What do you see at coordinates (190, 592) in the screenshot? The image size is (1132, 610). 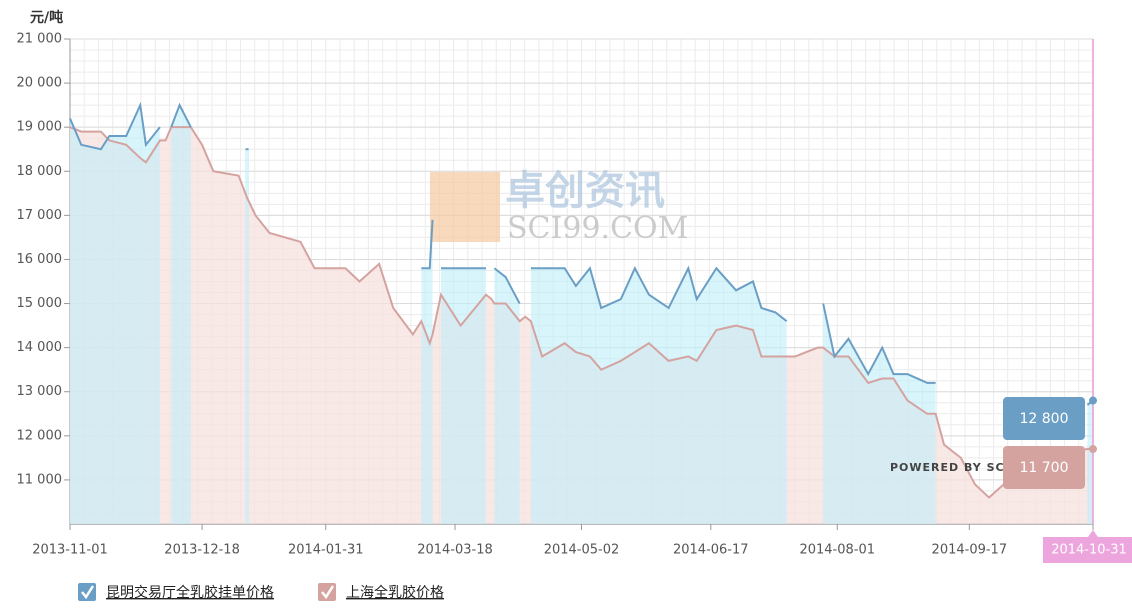 I see `legend-label: 昆明交易厅全乳胶挂单价格` at bounding box center [190, 592].